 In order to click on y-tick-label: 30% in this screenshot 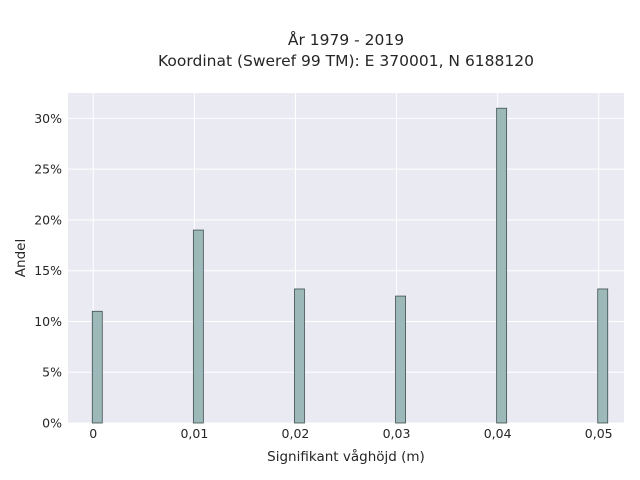, I will do `click(48, 118)`.